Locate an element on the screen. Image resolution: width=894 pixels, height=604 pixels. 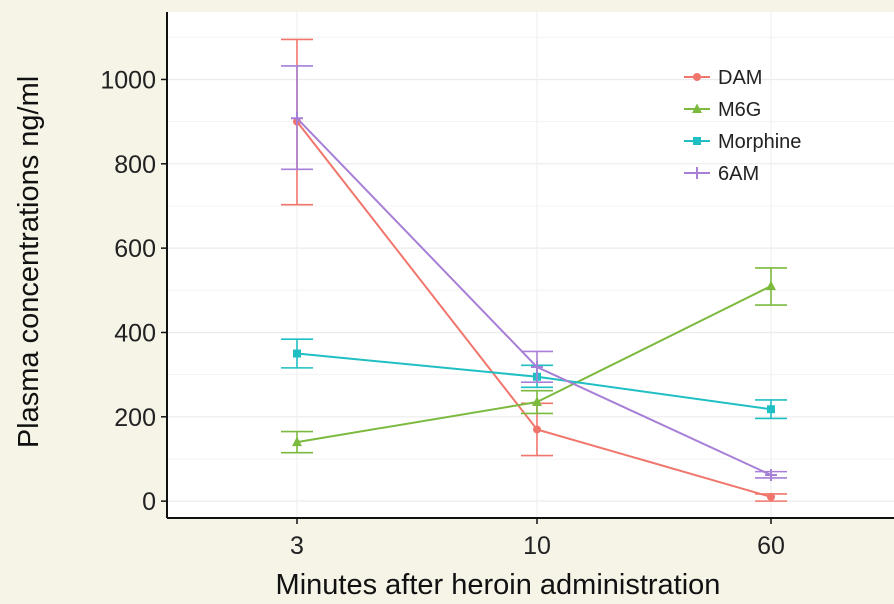
legend-item-m6g: M6G is located at coordinates (722, 110).